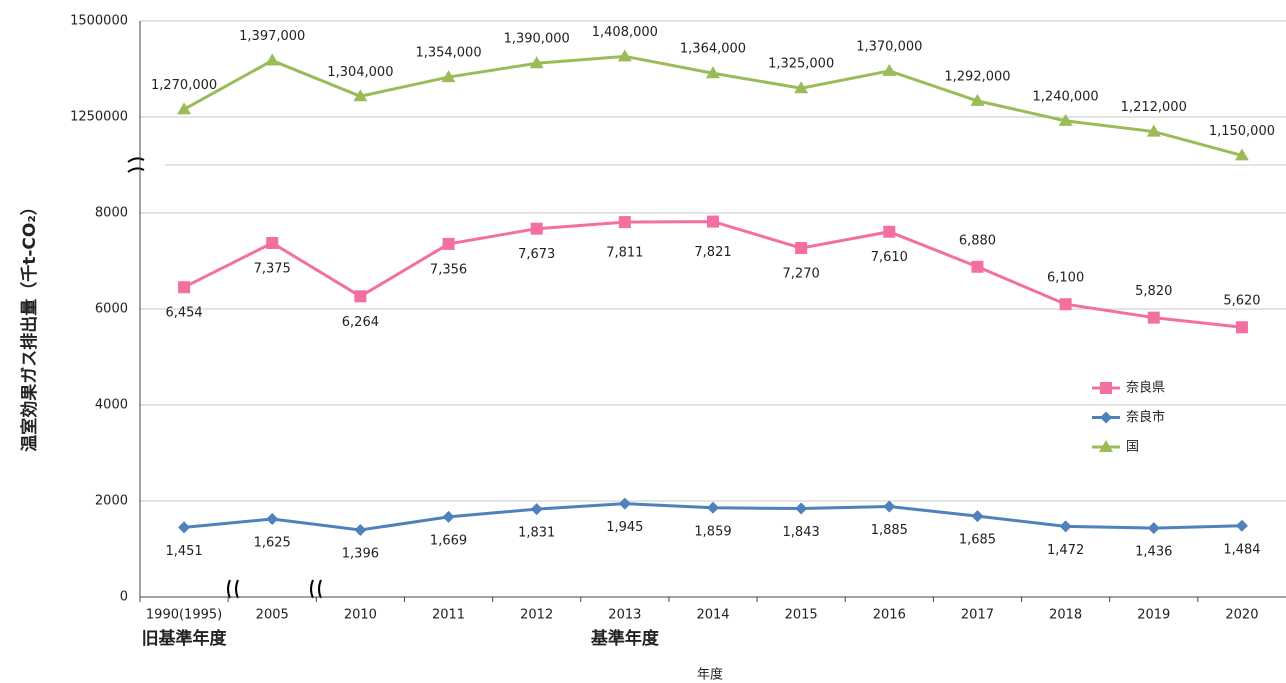 This screenshot has width=1286, height=683. What do you see at coordinates (712, 252) in the screenshot?
I see `data-label: 7,821` at bounding box center [712, 252].